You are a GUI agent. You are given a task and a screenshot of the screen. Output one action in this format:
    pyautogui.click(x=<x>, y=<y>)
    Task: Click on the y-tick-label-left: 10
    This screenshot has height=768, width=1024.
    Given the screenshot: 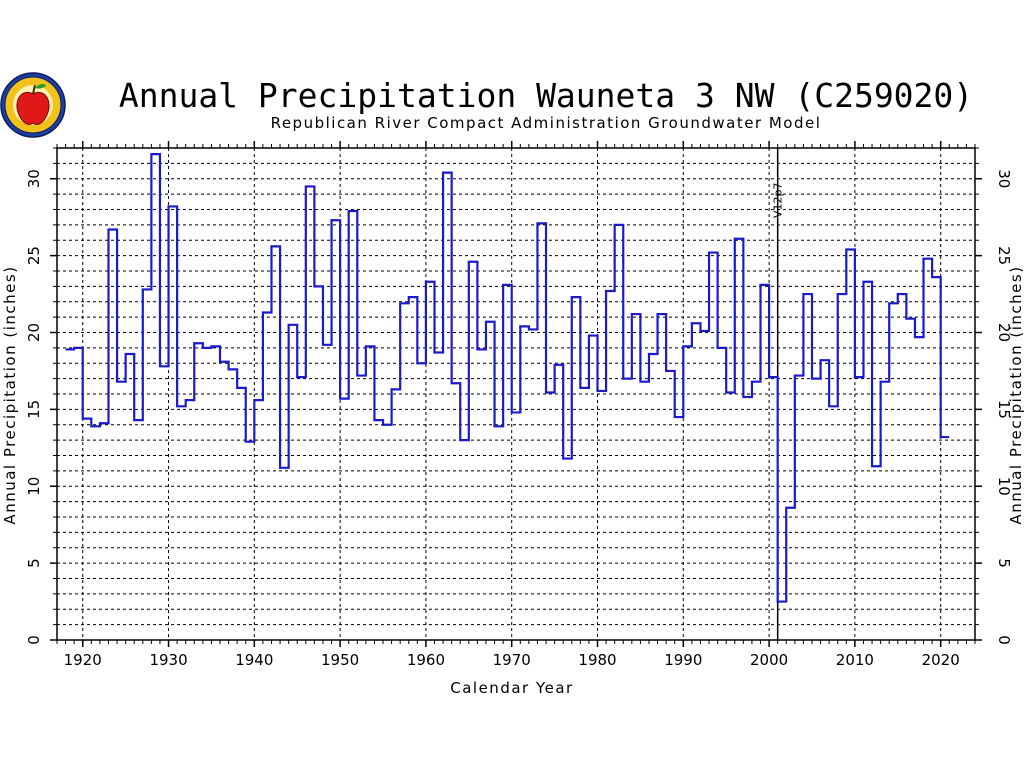 What is the action you would take?
    pyautogui.click(x=34, y=486)
    